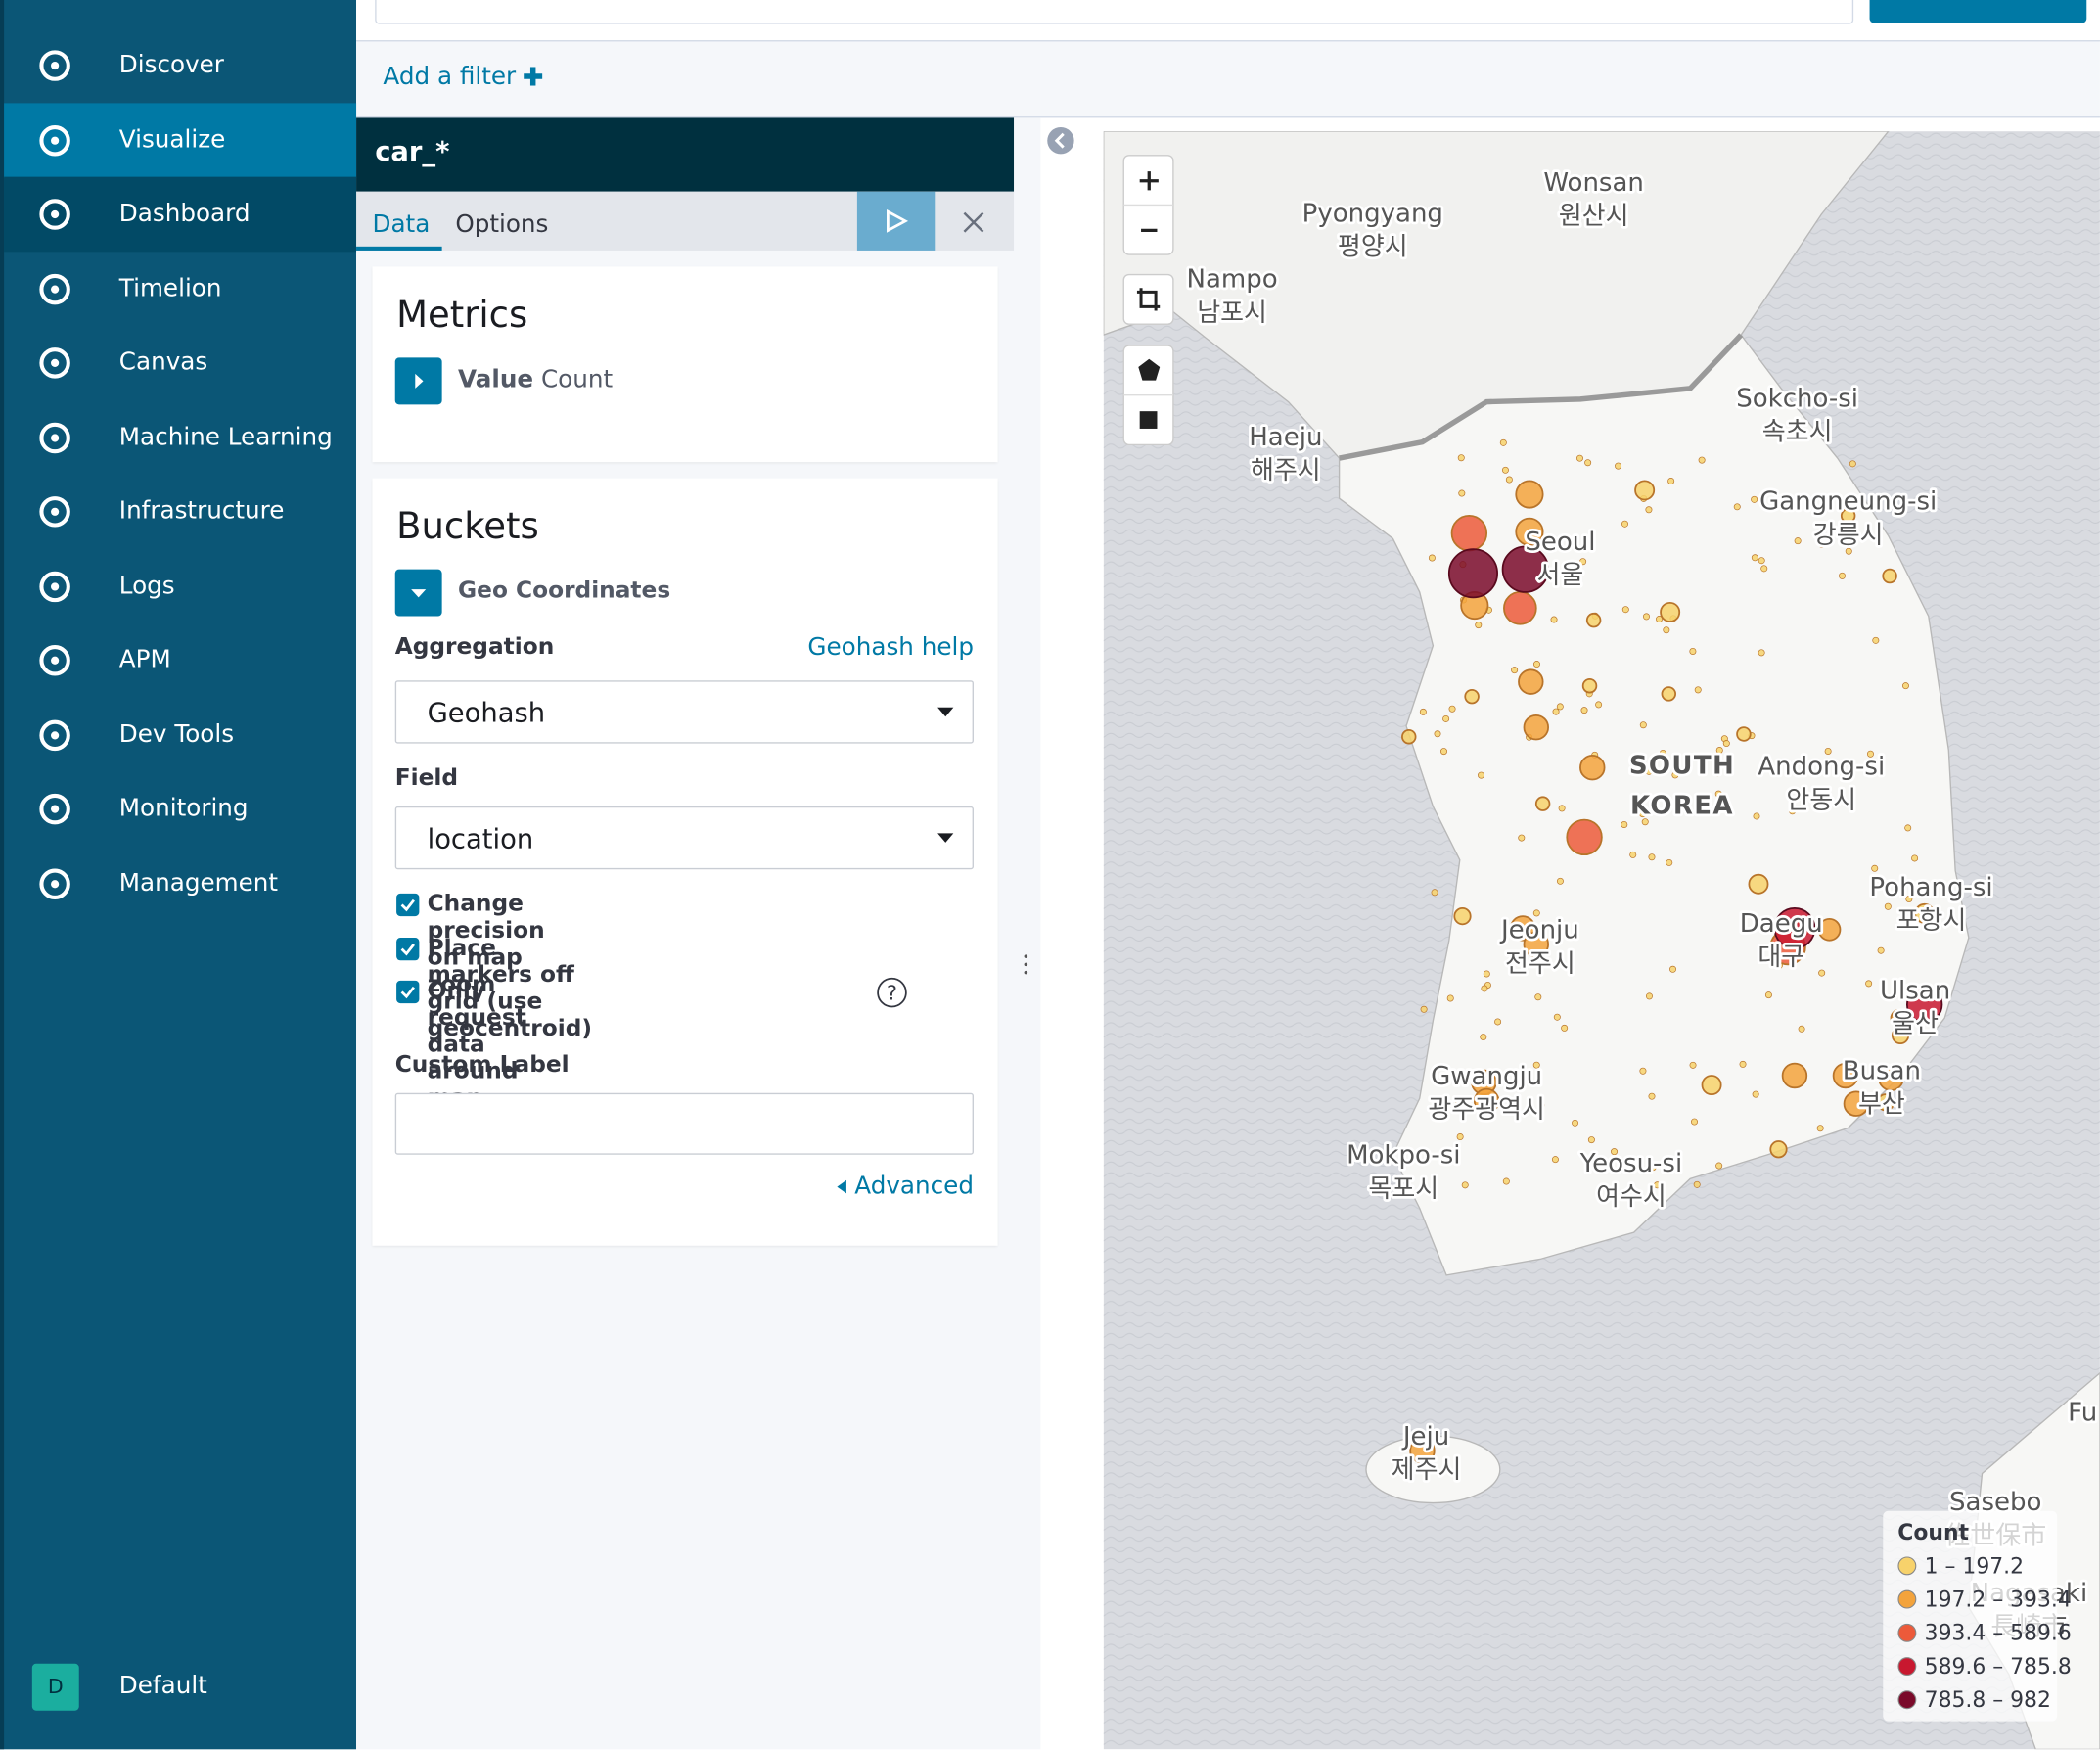 Image resolution: width=2100 pixels, height=1750 pixels. I want to click on add-filter: Add a filter, so click(463, 77).